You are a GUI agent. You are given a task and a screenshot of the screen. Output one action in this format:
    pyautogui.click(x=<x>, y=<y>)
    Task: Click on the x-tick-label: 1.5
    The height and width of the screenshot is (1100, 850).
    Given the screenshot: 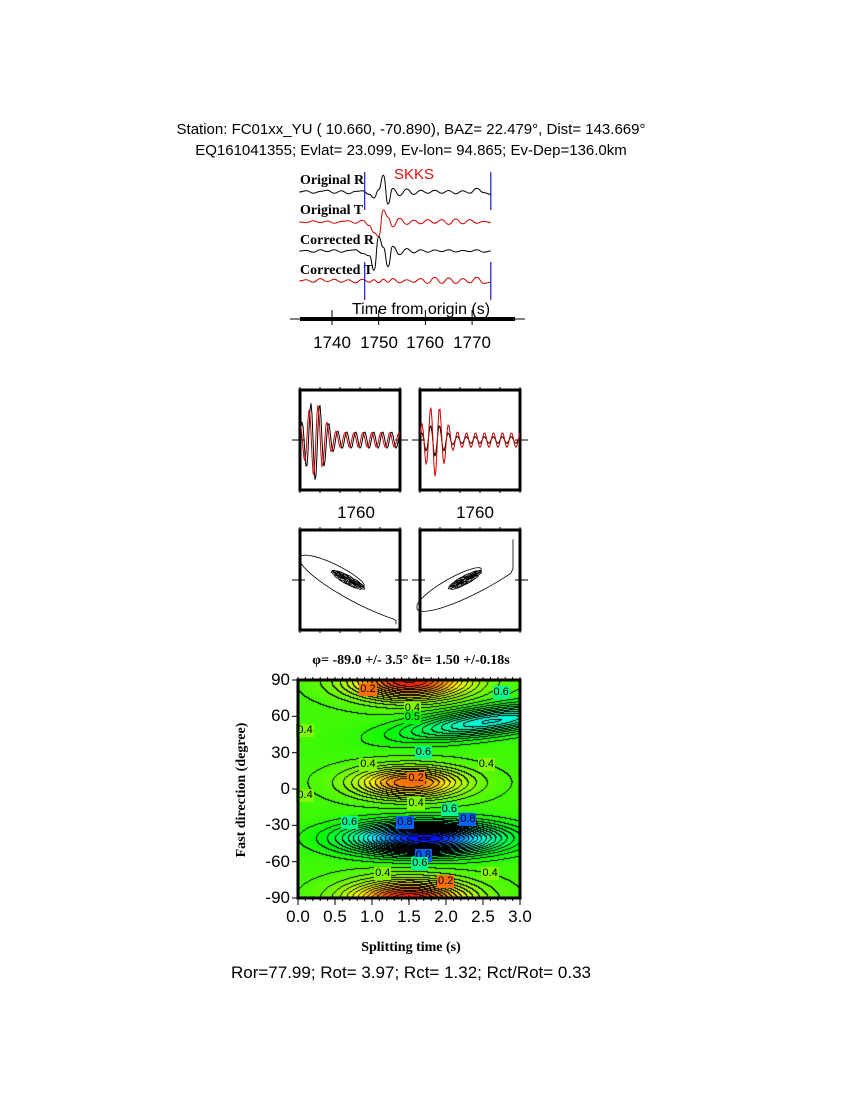 What is the action you would take?
    pyautogui.click(x=409, y=916)
    